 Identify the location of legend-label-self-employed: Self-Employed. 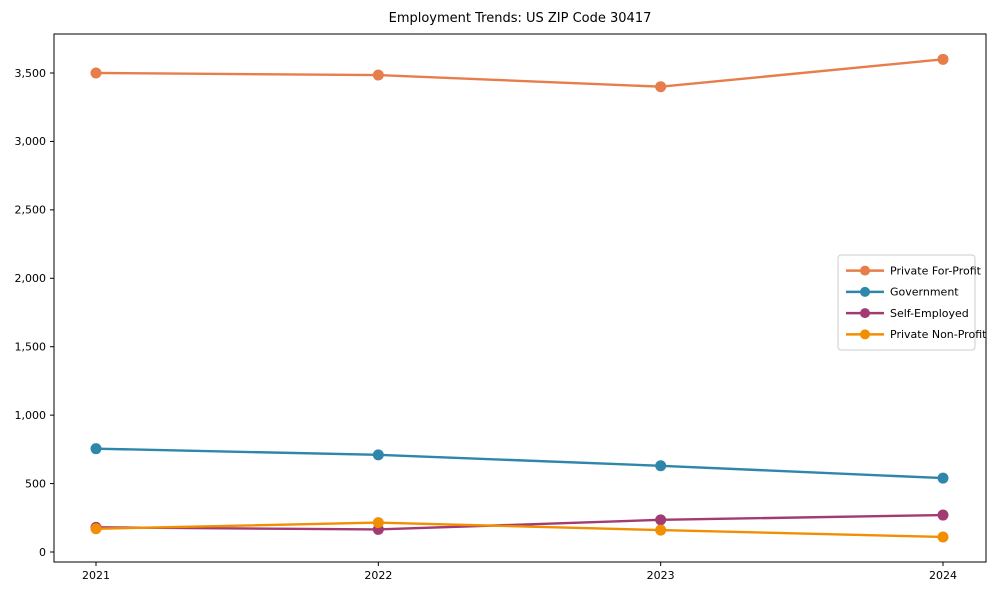
(929, 313).